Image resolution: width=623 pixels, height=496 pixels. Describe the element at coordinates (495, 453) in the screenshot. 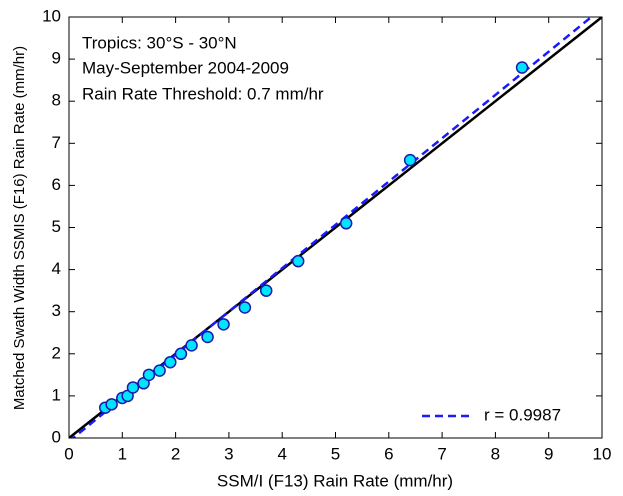

I see `x-tick-label: 8` at that location.